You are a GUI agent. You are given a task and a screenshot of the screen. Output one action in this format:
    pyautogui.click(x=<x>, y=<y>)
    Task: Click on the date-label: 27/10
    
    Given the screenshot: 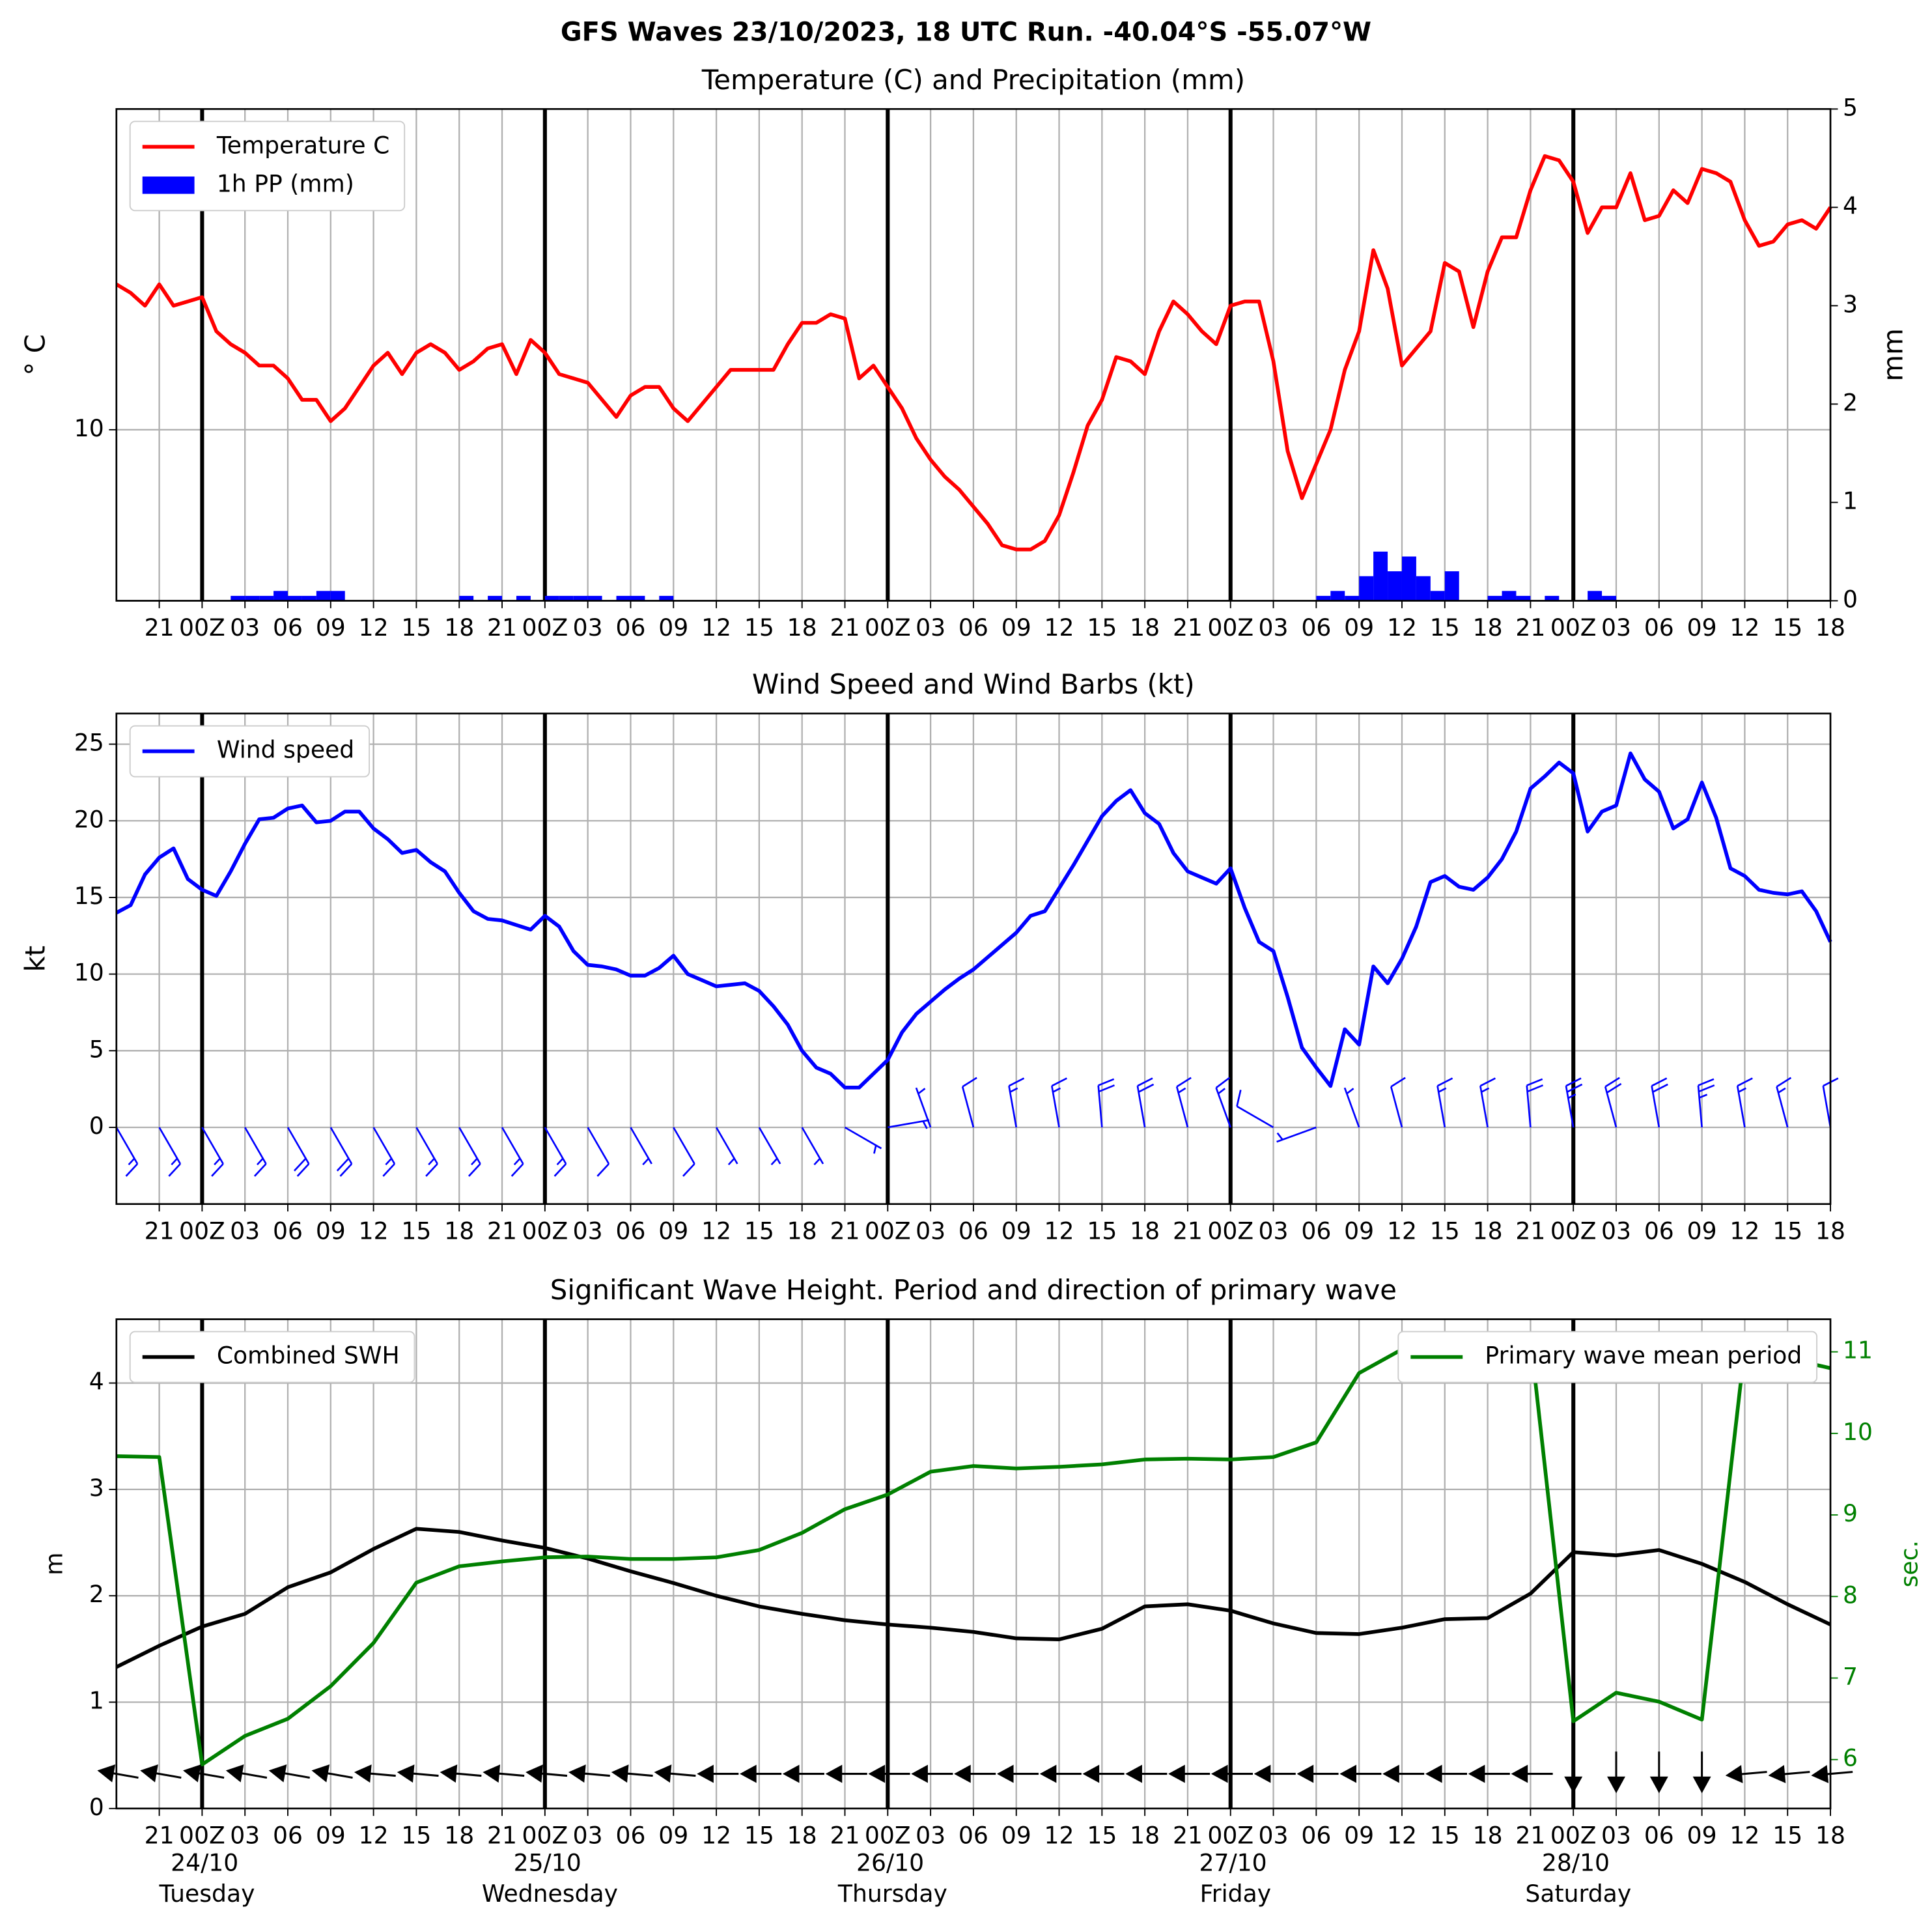 What is the action you would take?
    pyautogui.click(x=1233, y=1862)
    